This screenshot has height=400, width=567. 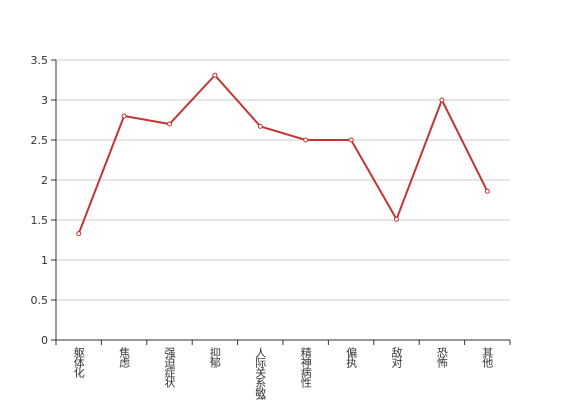 What do you see at coordinates (260, 373) in the screenshot?
I see `x-tick-label: 人际关系敏感` at bounding box center [260, 373].